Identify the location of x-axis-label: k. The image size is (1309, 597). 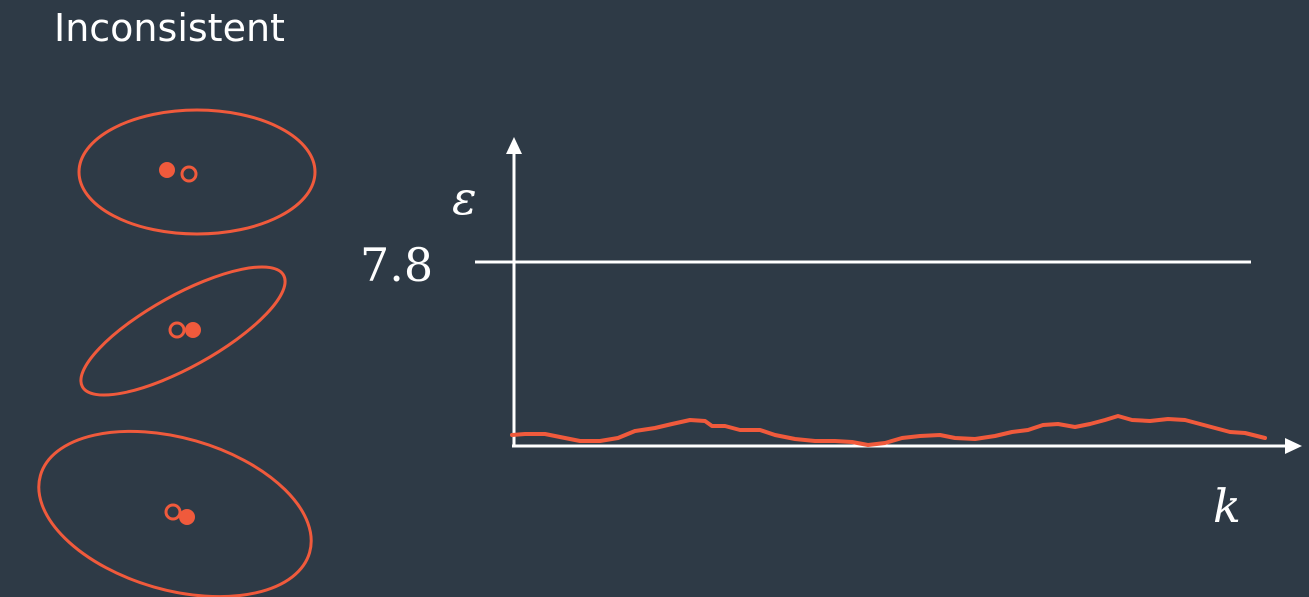
(1227, 506).